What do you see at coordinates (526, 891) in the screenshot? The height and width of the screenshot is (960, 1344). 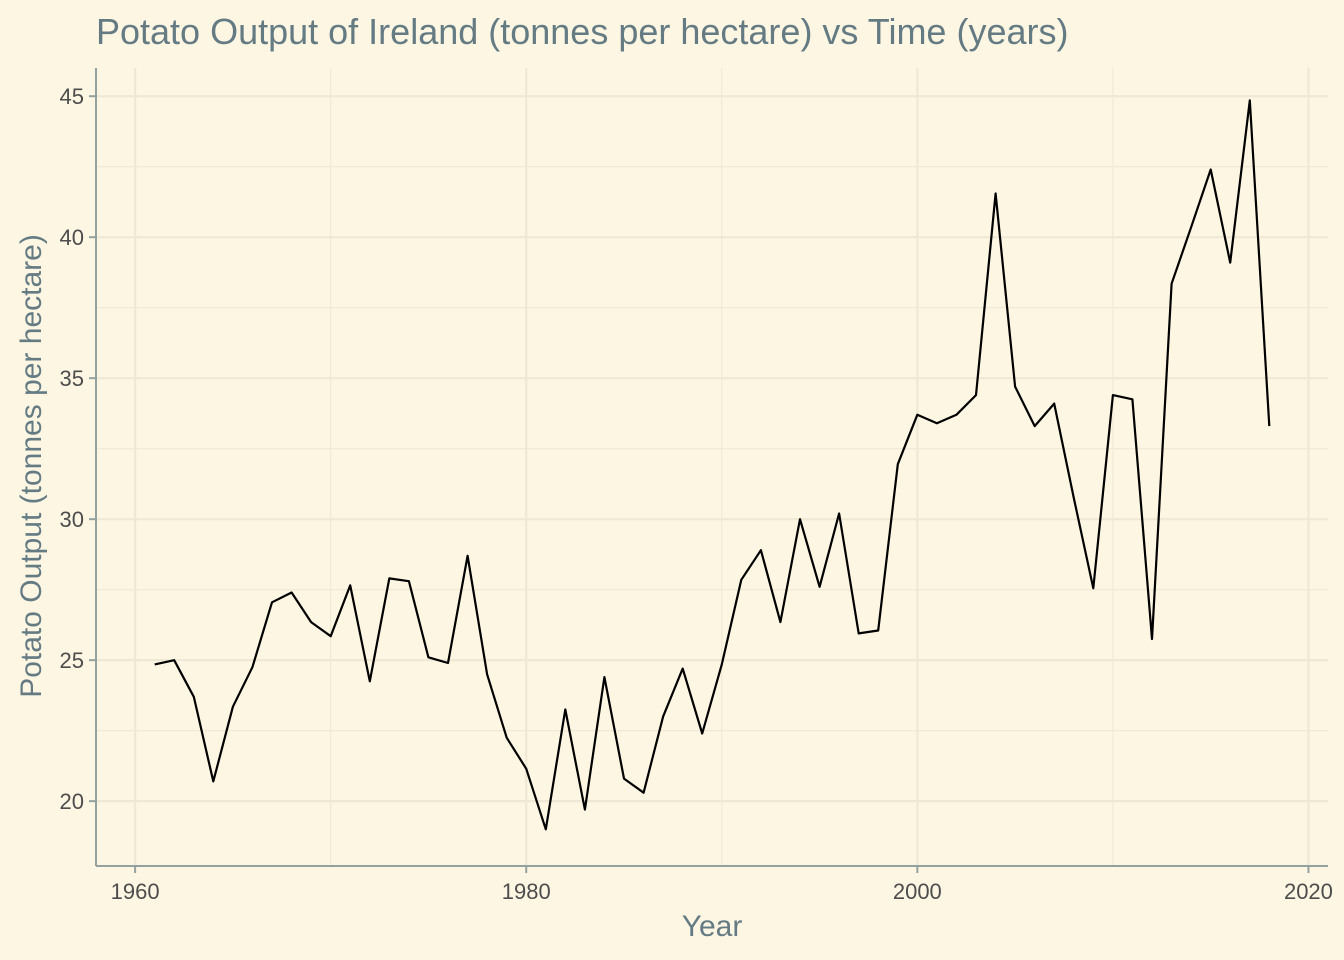 I see `x-tick-label: 1980` at bounding box center [526, 891].